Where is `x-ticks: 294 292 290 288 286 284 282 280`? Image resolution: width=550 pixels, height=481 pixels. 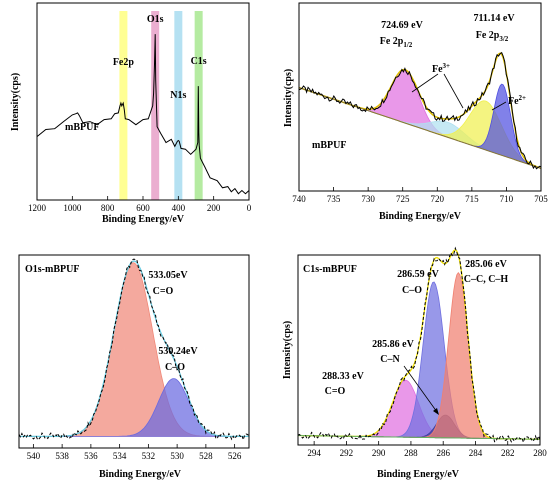 x-ticks: 294 292 290 288 286 284 282 280 is located at coordinates (427, 449).